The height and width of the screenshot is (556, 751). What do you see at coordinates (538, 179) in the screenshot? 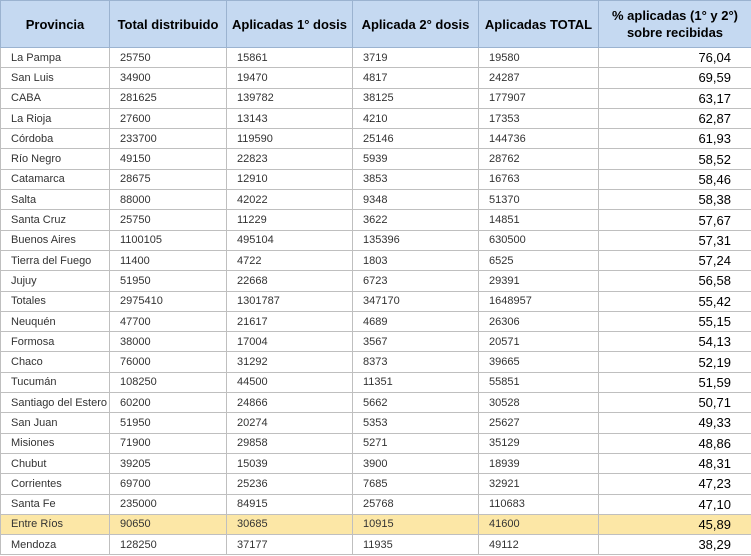
I see `value-cell: 16763` at bounding box center [538, 179].